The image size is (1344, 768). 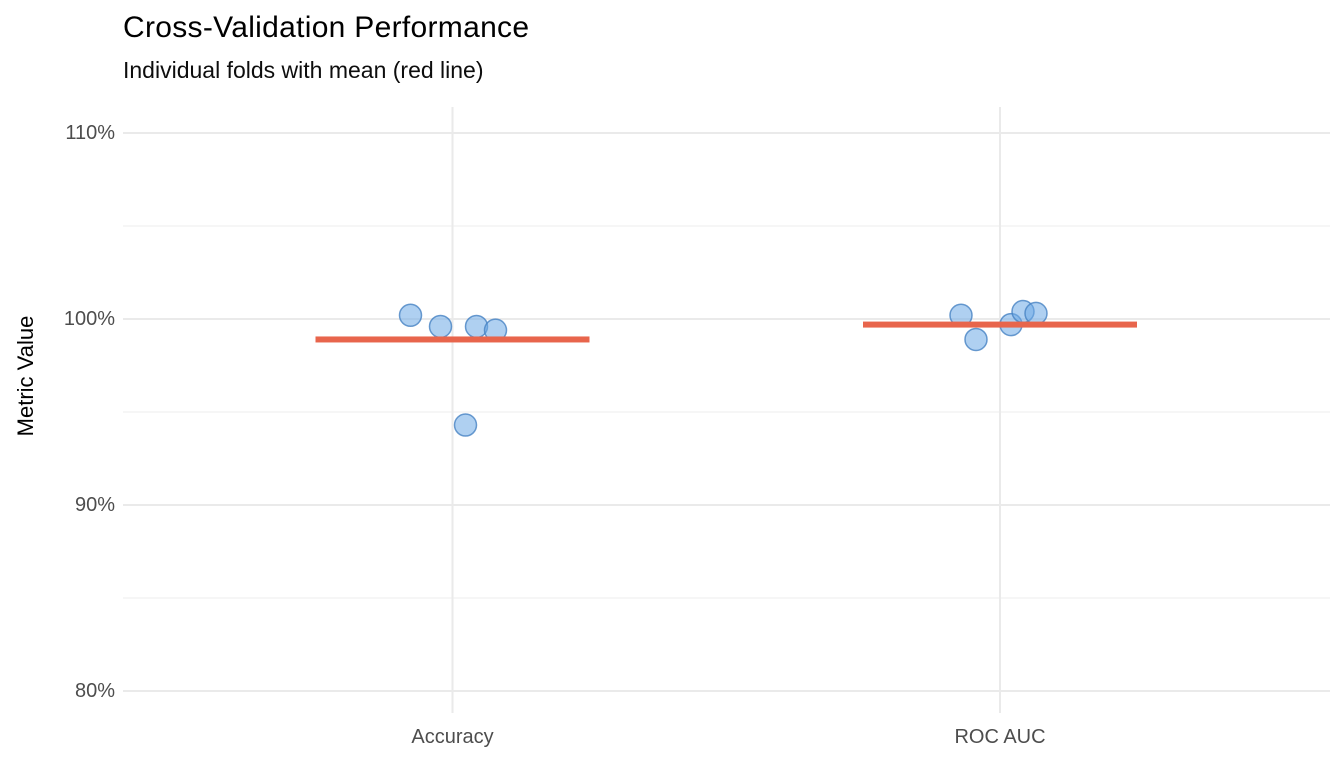 What do you see at coordinates (94, 691) in the screenshot?
I see `y-tick-label: 80%` at bounding box center [94, 691].